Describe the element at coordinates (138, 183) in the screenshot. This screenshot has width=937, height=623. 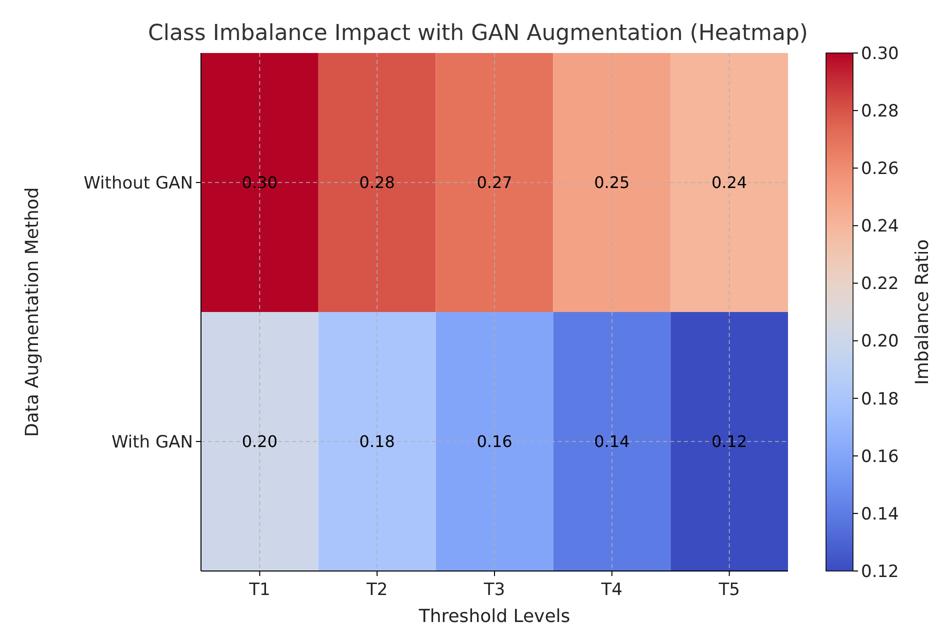
I see `y-tick-label: Without GAN` at that location.